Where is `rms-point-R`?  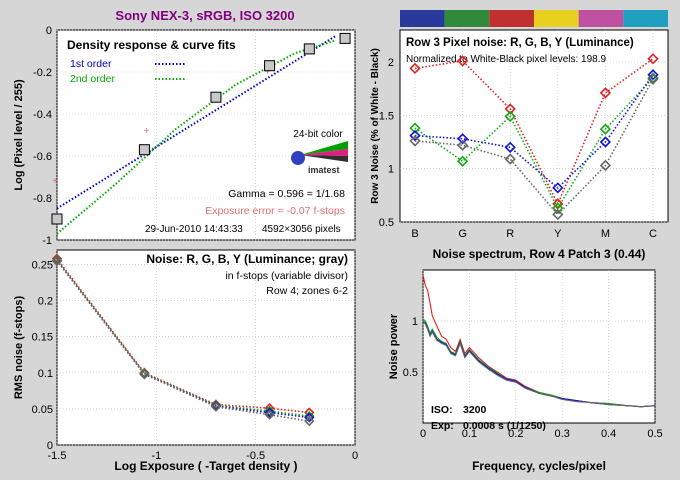
rms-point-R is located at coordinates (57, 258).